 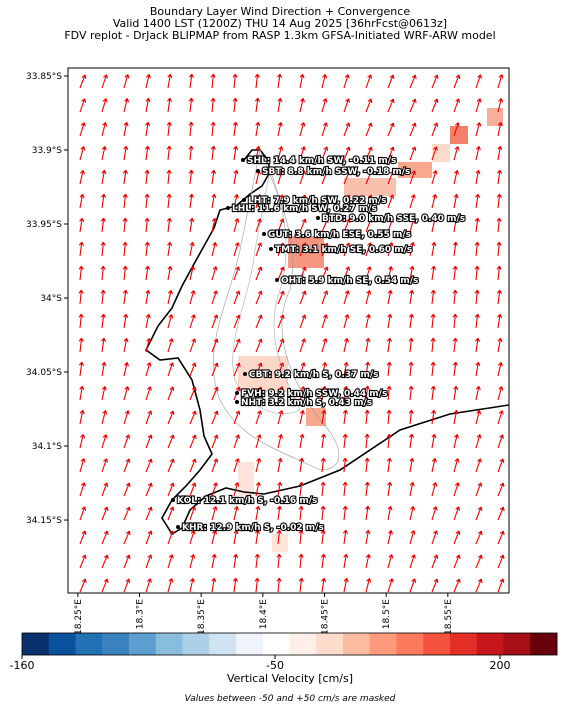 What do you see at coordinates (22, 665) in the screenshot?
I see `colorbar-tick-label: -160` at bounding box center [22, 665].